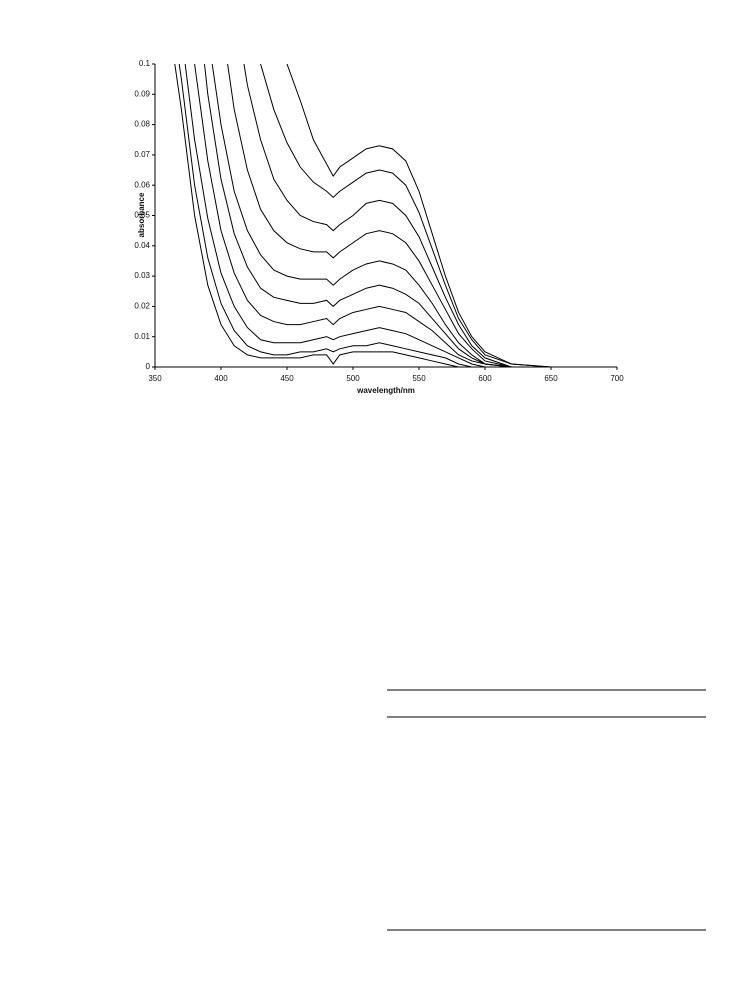  What do you see at coordinates (142, 275) in the screenshot?
I see `y-tick-label: 0.03` at bounding box center [142, 275].